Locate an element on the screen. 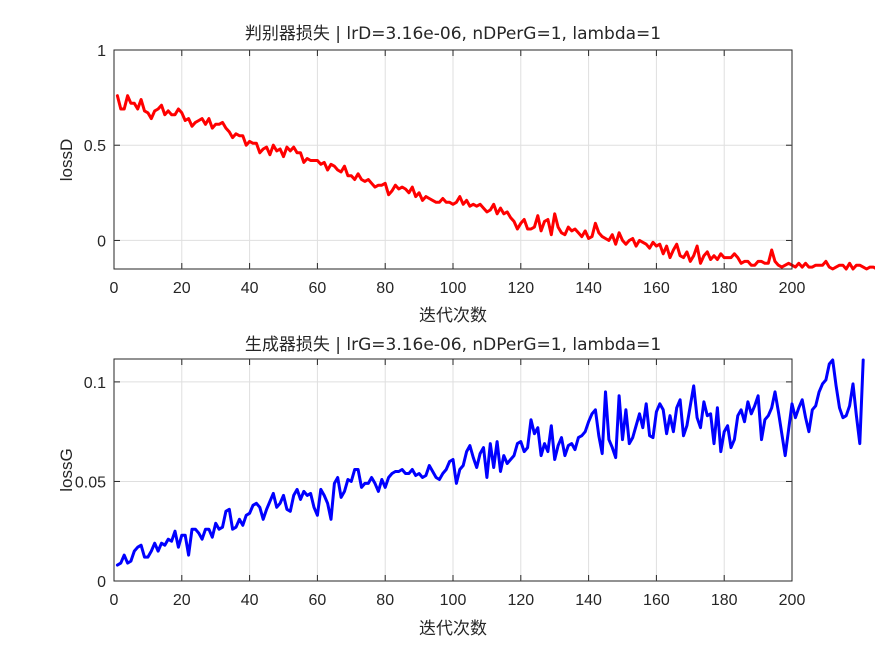 This screenshot has height=656, width=875. lossD-x-axis-label: 迭代次数 is located at coordinates (453, 316).